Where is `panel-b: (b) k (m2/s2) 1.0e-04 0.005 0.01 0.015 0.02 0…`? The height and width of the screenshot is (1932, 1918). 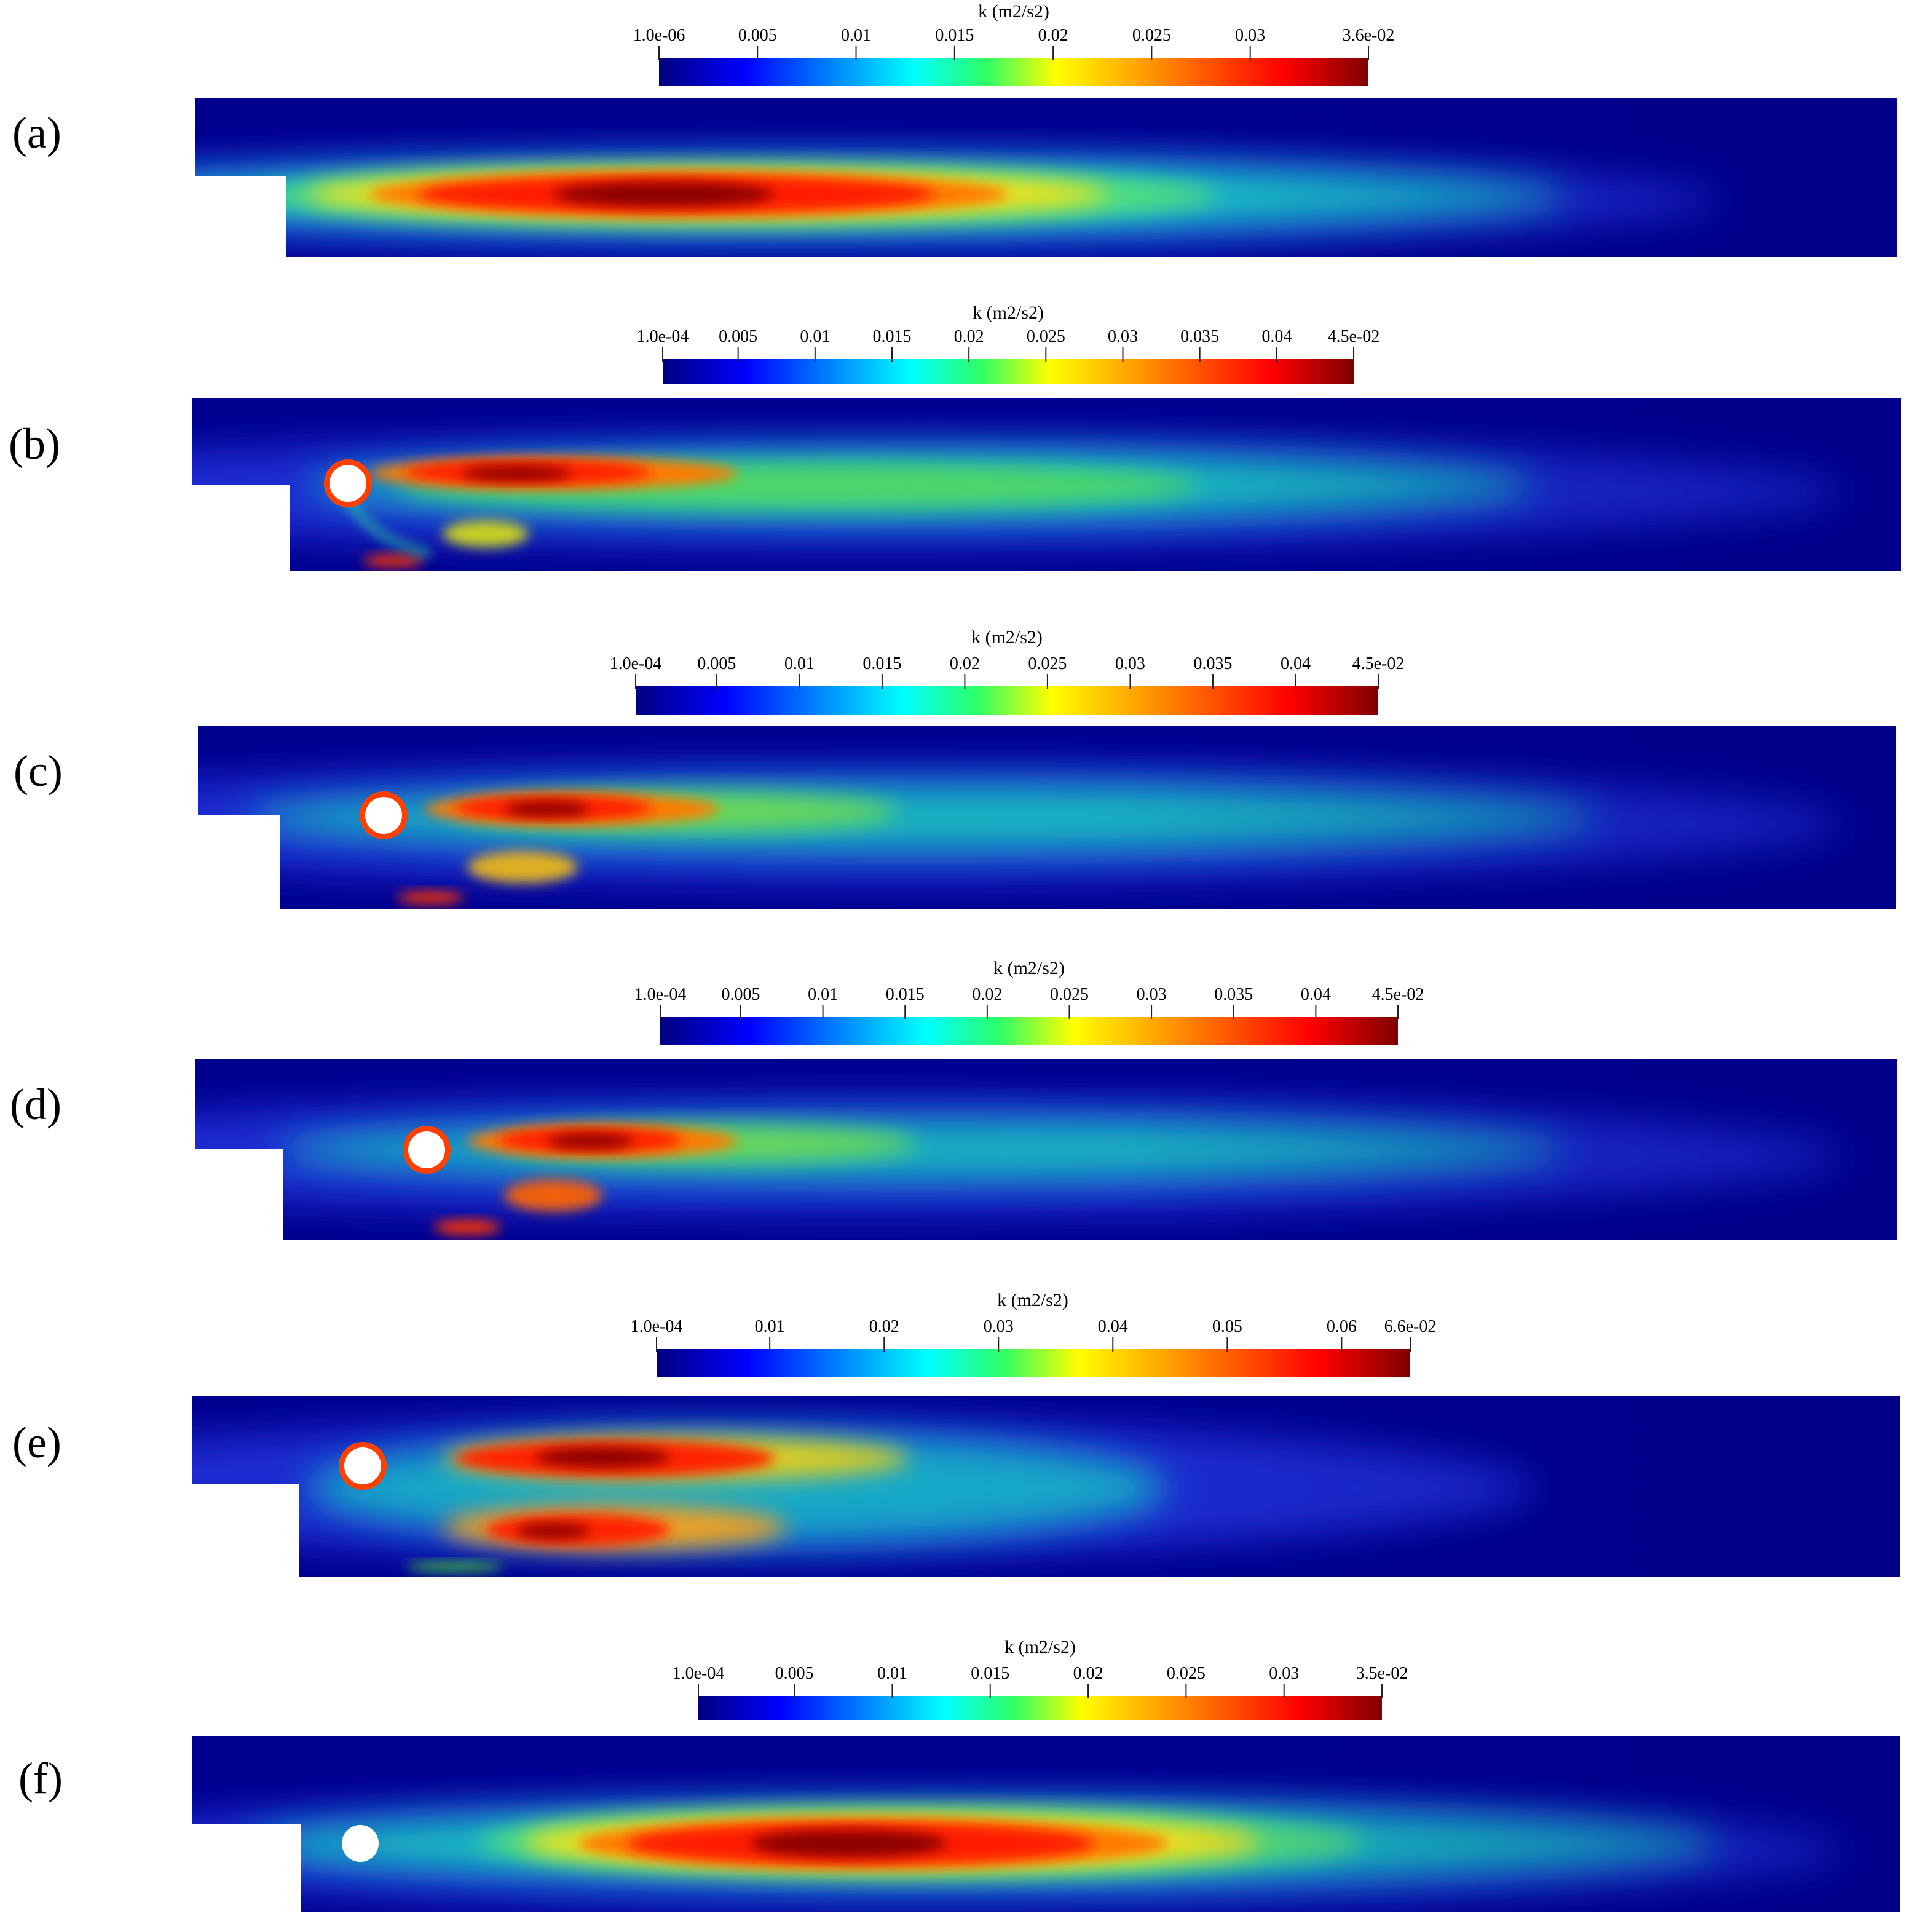 panel-b: (b) k (m2/s2) 1.0e-04 0.005 0.01 0.015 0.02 0… is located at coordinates (955, 437).